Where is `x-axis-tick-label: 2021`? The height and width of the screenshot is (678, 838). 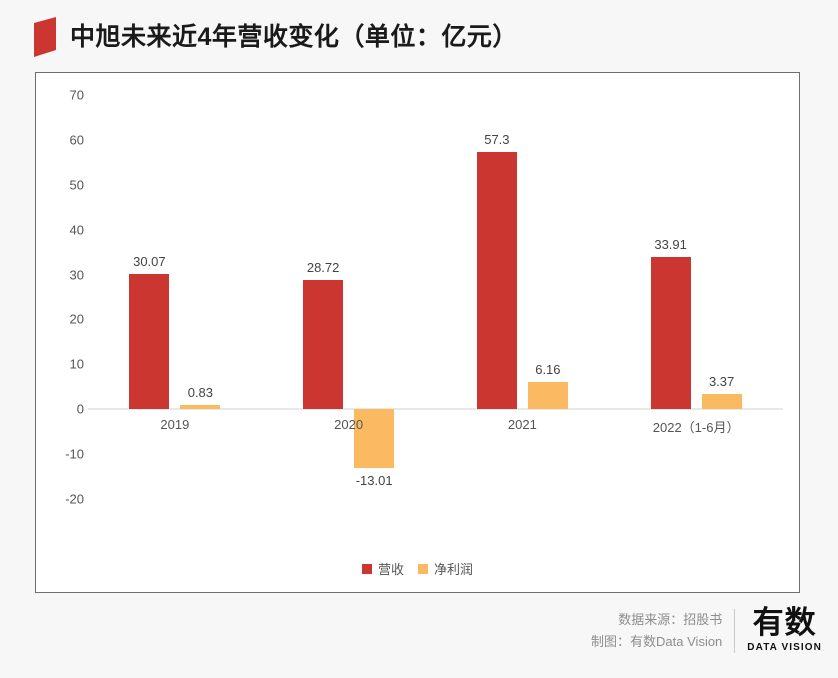
x-axis-tick-label: 2021 is located at coordinates (522, 425).